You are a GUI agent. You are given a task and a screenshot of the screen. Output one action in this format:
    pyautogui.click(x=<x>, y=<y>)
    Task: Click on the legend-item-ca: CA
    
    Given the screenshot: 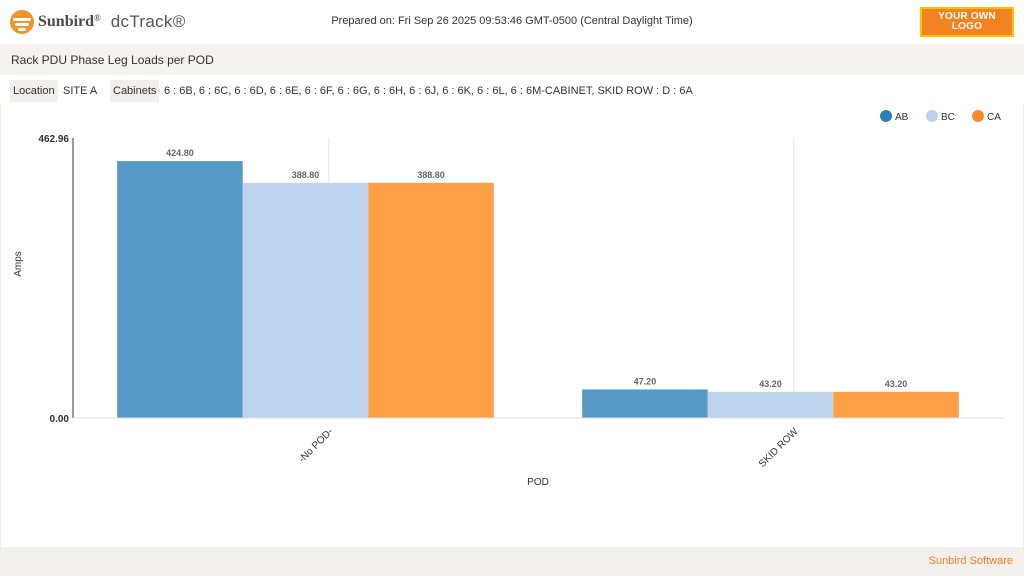 What is the action you would take?
    pyautogui.click(x=986, y=116)
    